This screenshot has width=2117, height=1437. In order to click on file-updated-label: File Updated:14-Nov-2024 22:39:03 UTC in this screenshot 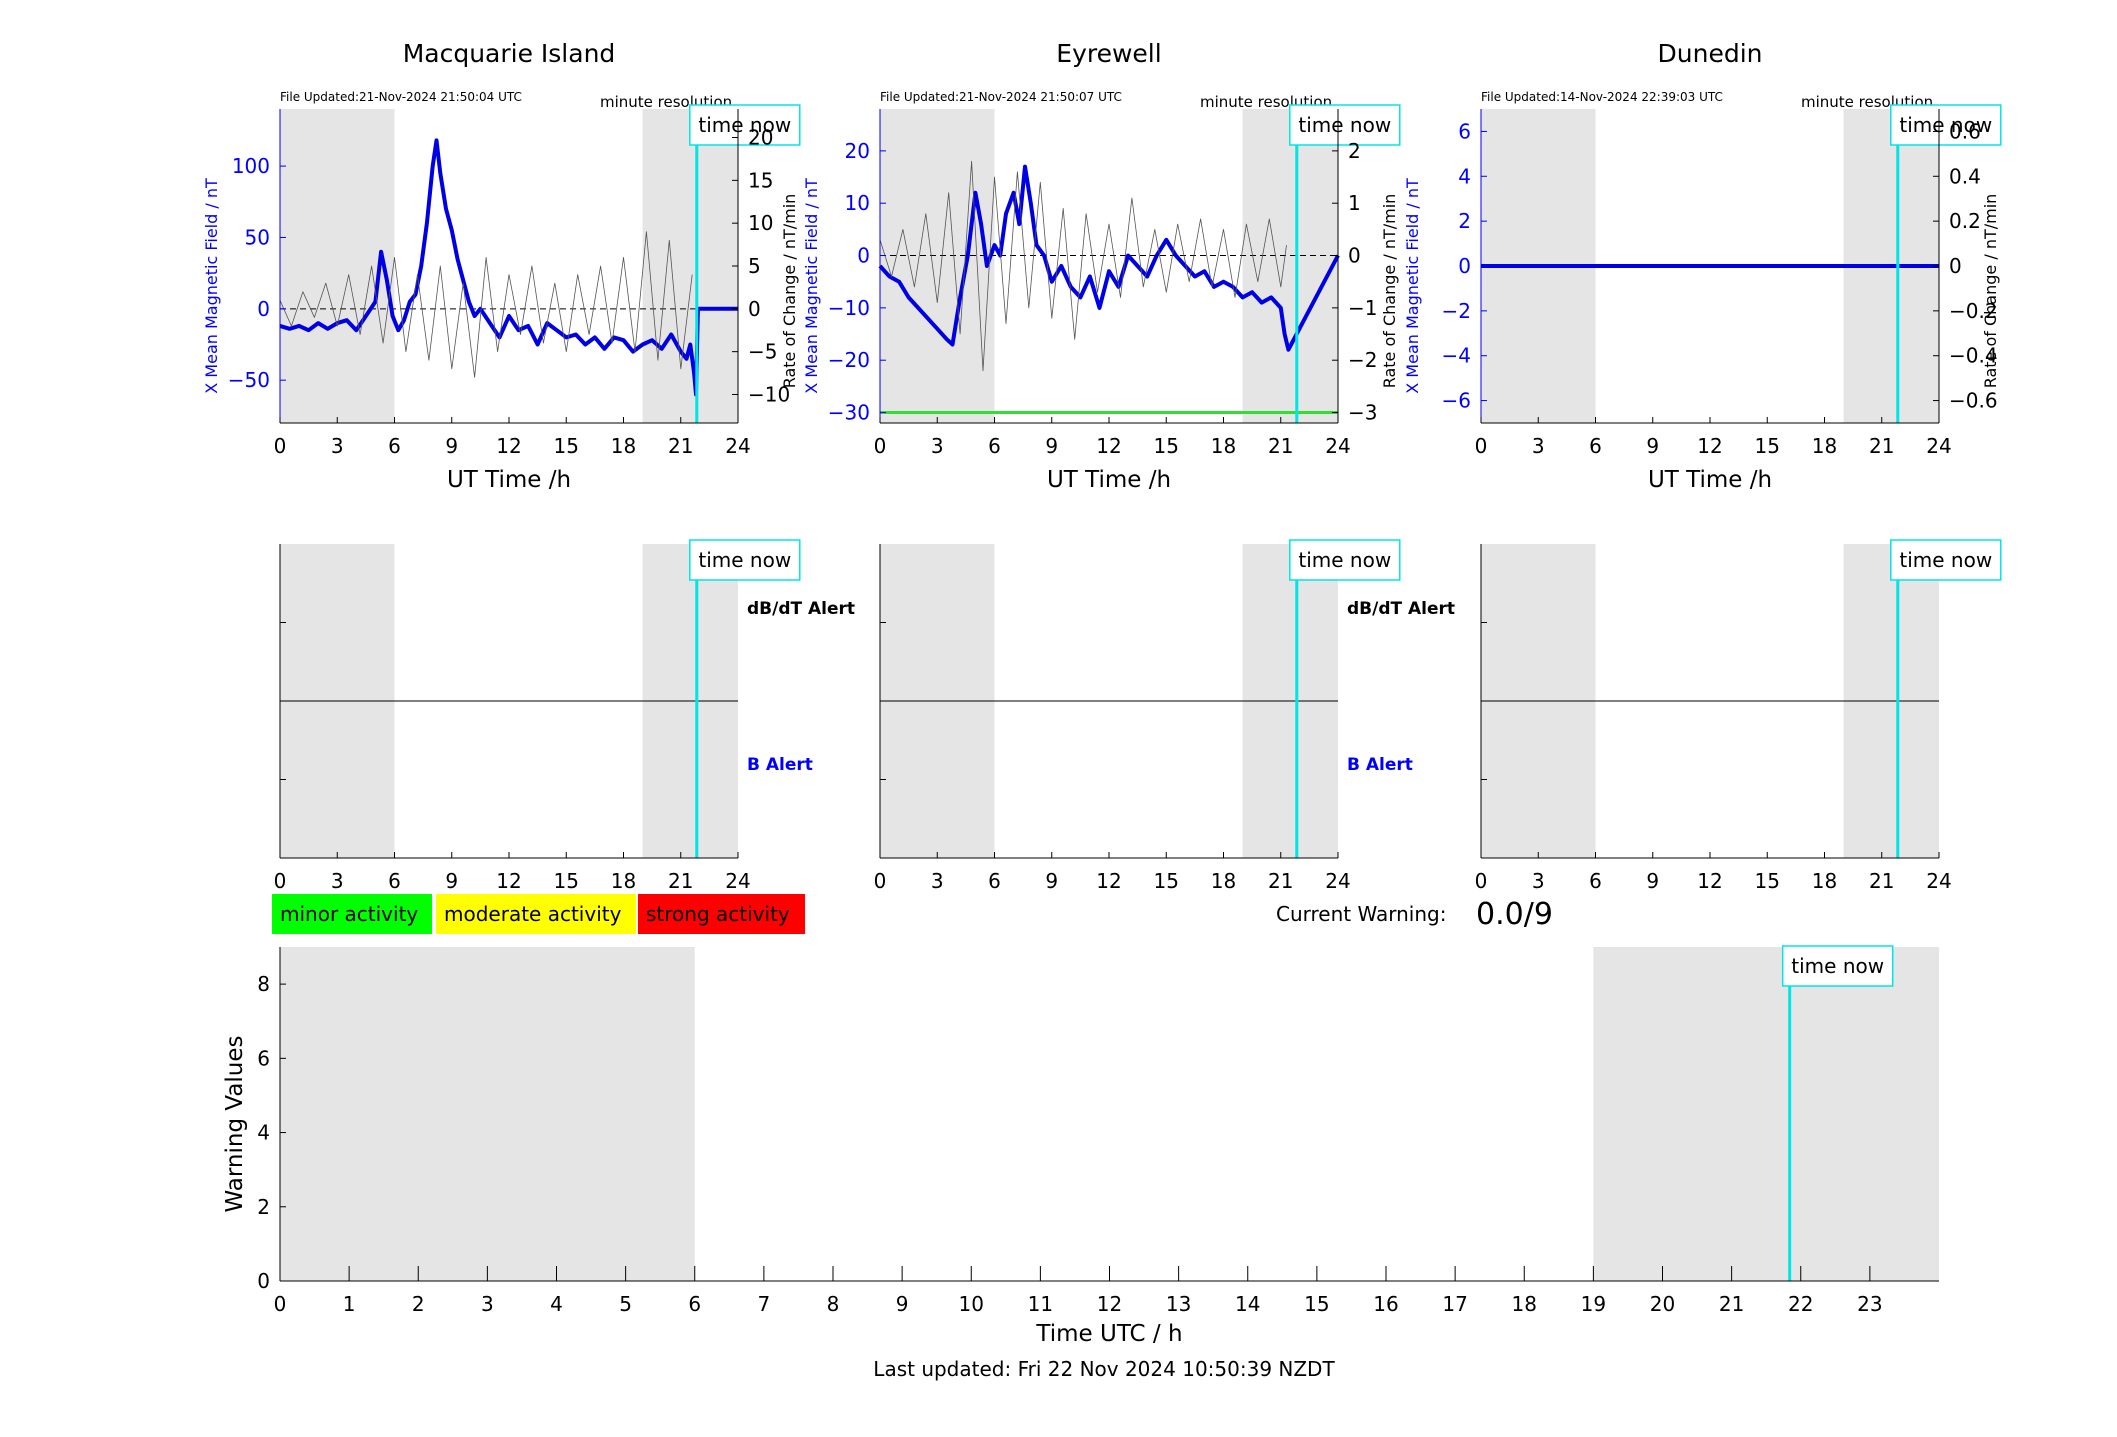, I will do `click(1602, 97)`.